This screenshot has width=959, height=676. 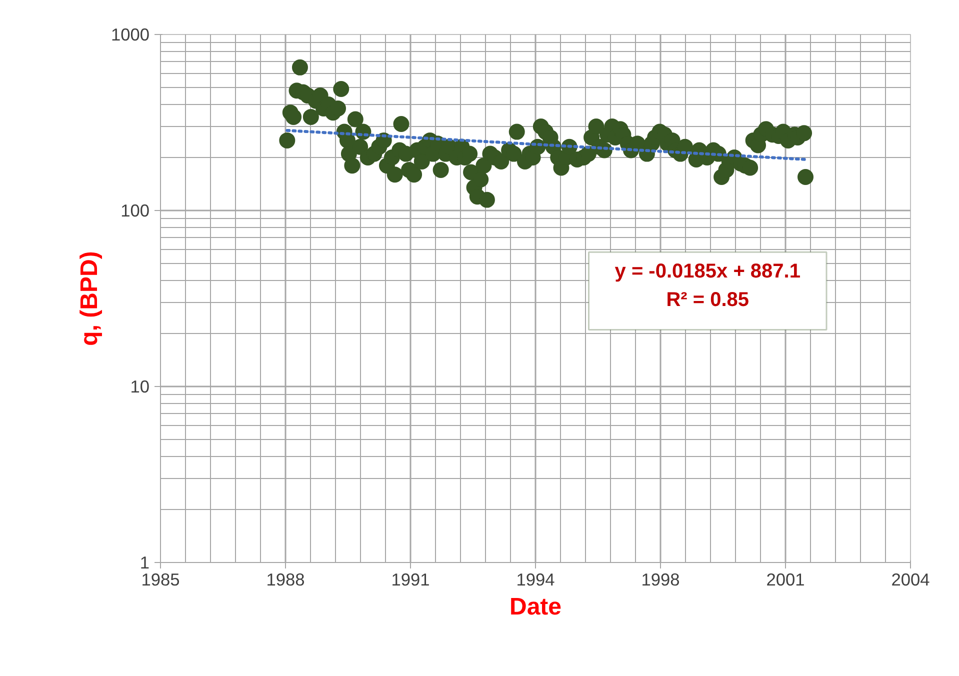 I want to click on y-axis-title: q, (BPD), so click(x=89, y=298).